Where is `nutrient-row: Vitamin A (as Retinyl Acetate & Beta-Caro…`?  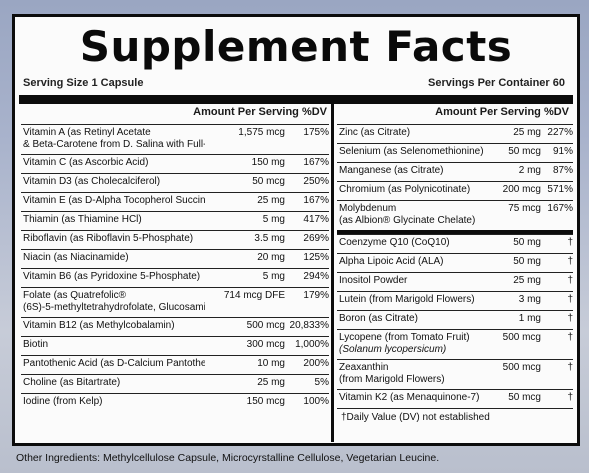
nutrient-row: Vitamin A (as Retinyl Acetate & Beta-Caro… is located at coordinates (175, 139).